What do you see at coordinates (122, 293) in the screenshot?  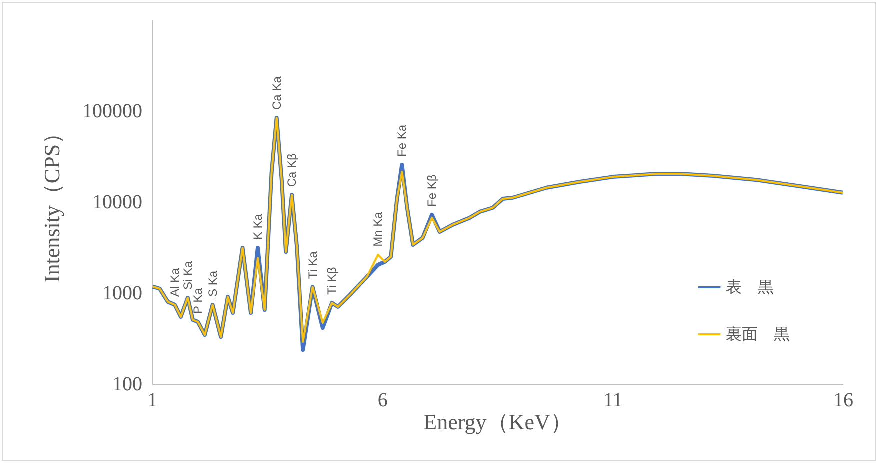 I see `y-tick-label: 1000` at bounding box center [122, 293].